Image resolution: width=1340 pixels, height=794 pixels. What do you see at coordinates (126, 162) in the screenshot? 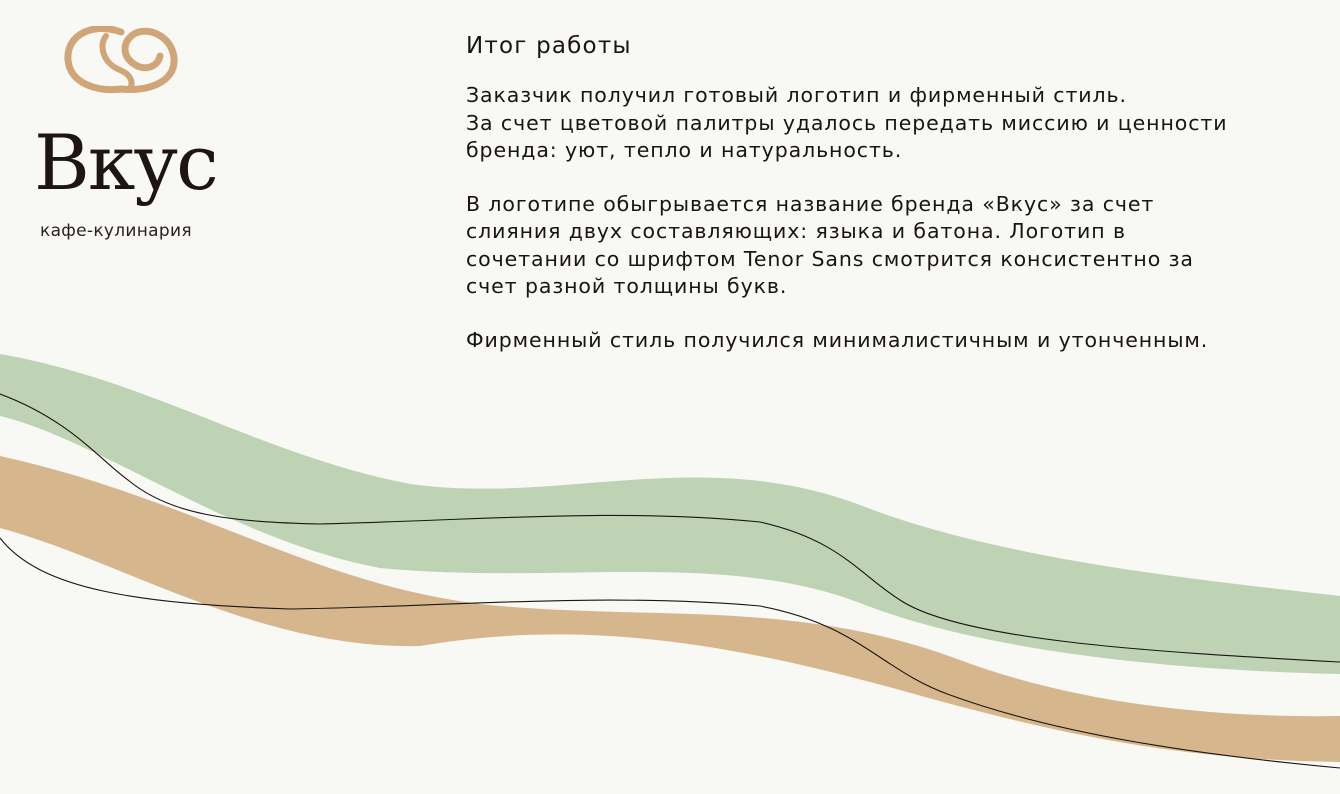
I see `brand-name: Вкус` at bounding box center [126, 162].